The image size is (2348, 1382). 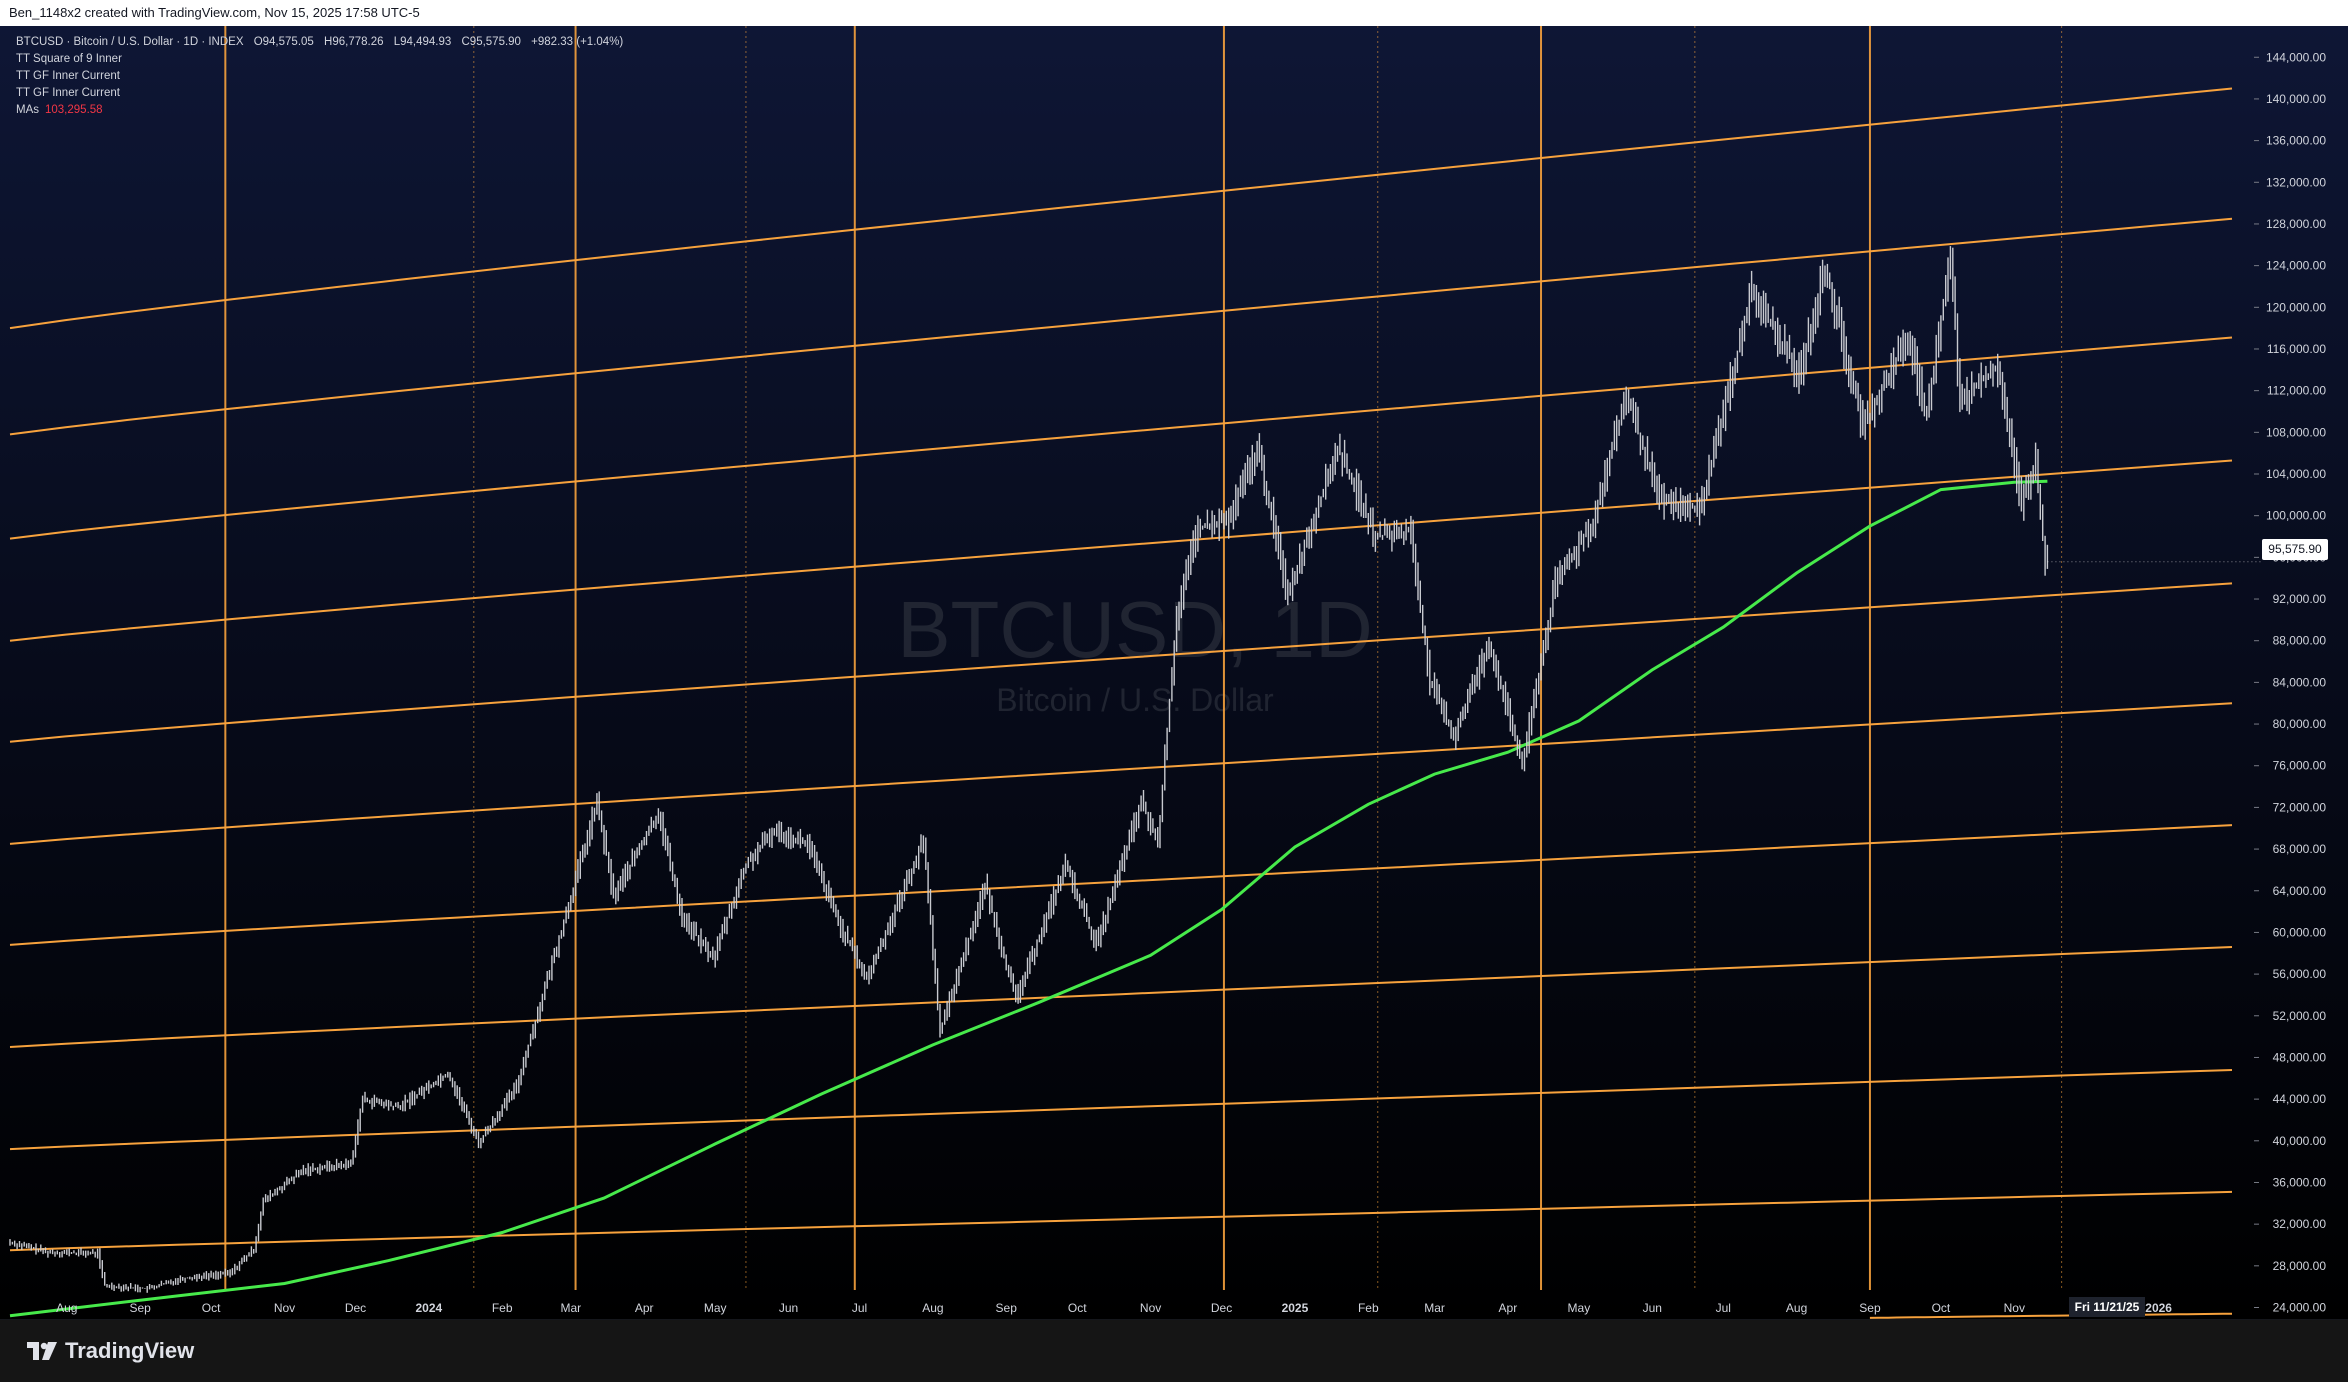 What do you see at coordinates (358, 42) in the screenshot?
I see `legend-high-value: 96,778.26` at bounding box center [358, 42].